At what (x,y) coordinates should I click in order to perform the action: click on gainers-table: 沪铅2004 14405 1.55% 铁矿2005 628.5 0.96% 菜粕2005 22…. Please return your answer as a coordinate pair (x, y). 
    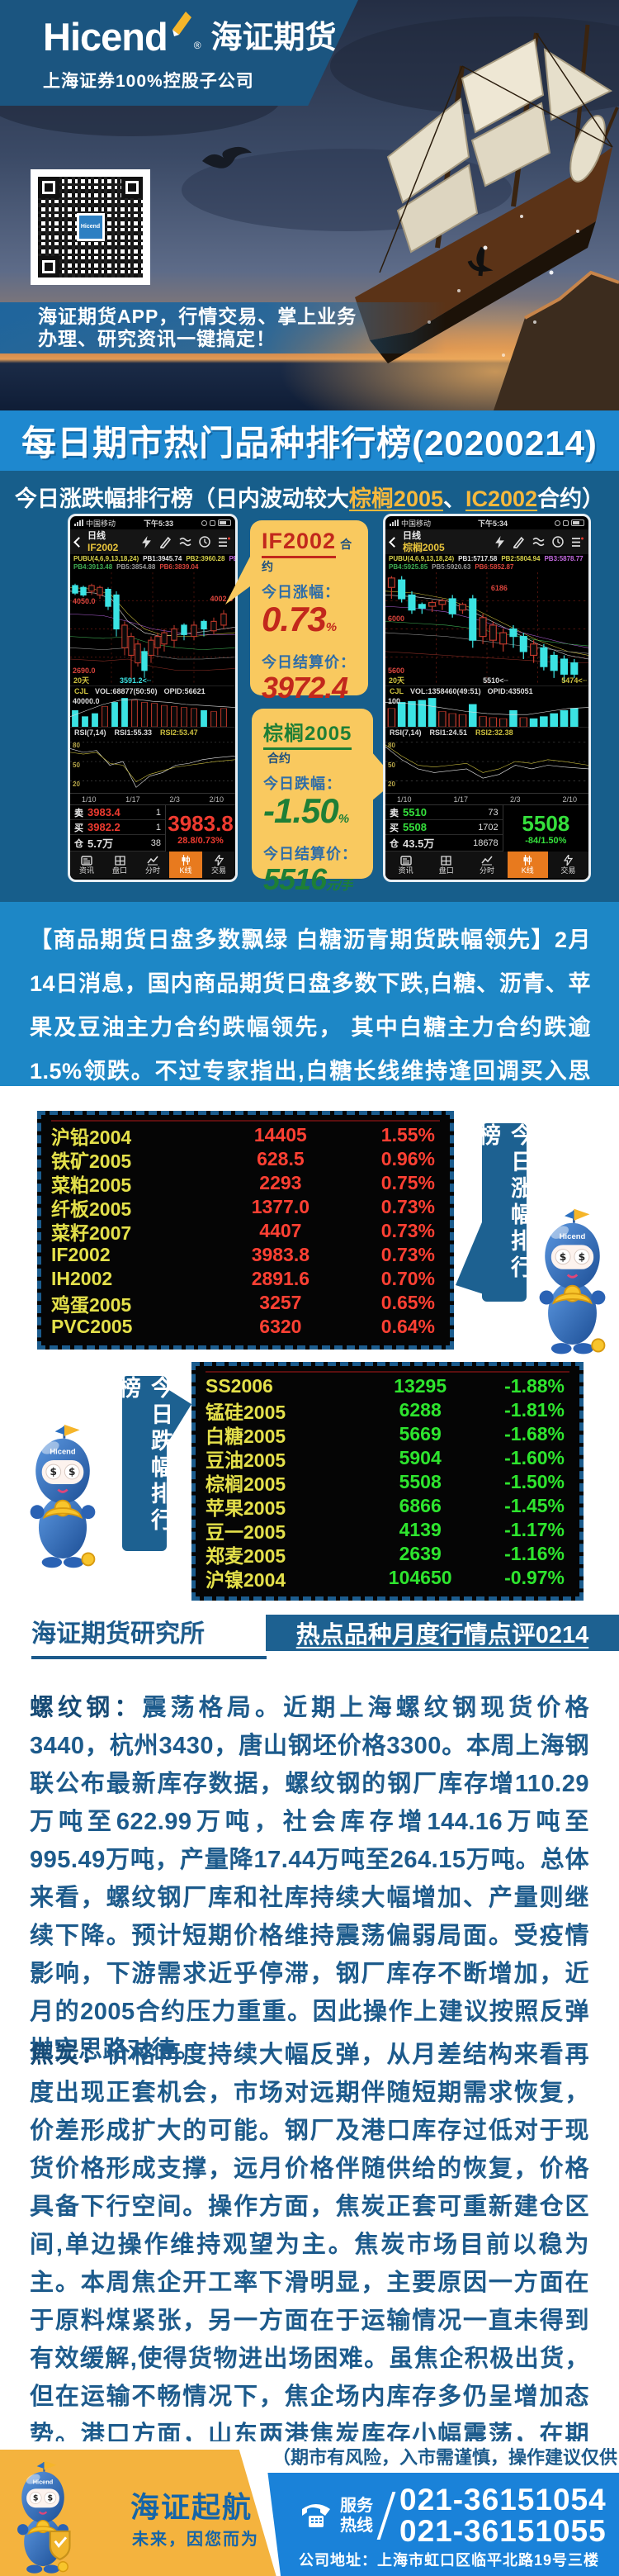
    Looking at the image, I should click on (245, 1230).